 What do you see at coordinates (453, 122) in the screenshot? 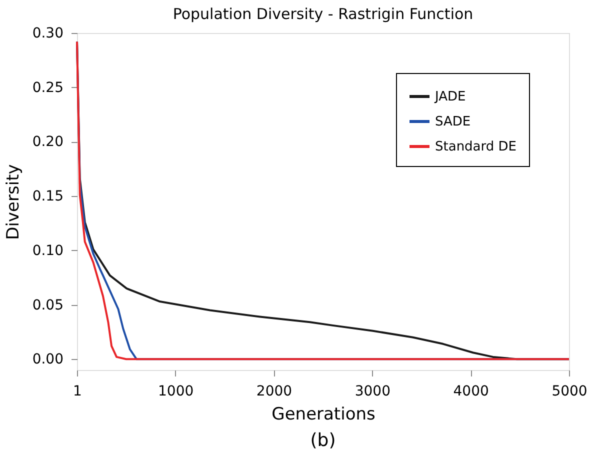
I see `legend-label: SADE` at bounding box center [453, 122].